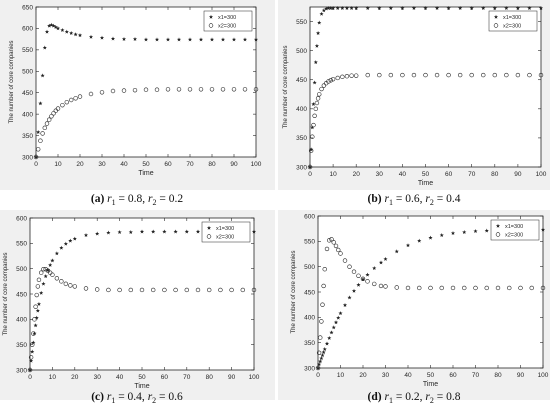 This screenshot has height=414, width=550. I want to click on caption-part: 2, so click(154, 400).